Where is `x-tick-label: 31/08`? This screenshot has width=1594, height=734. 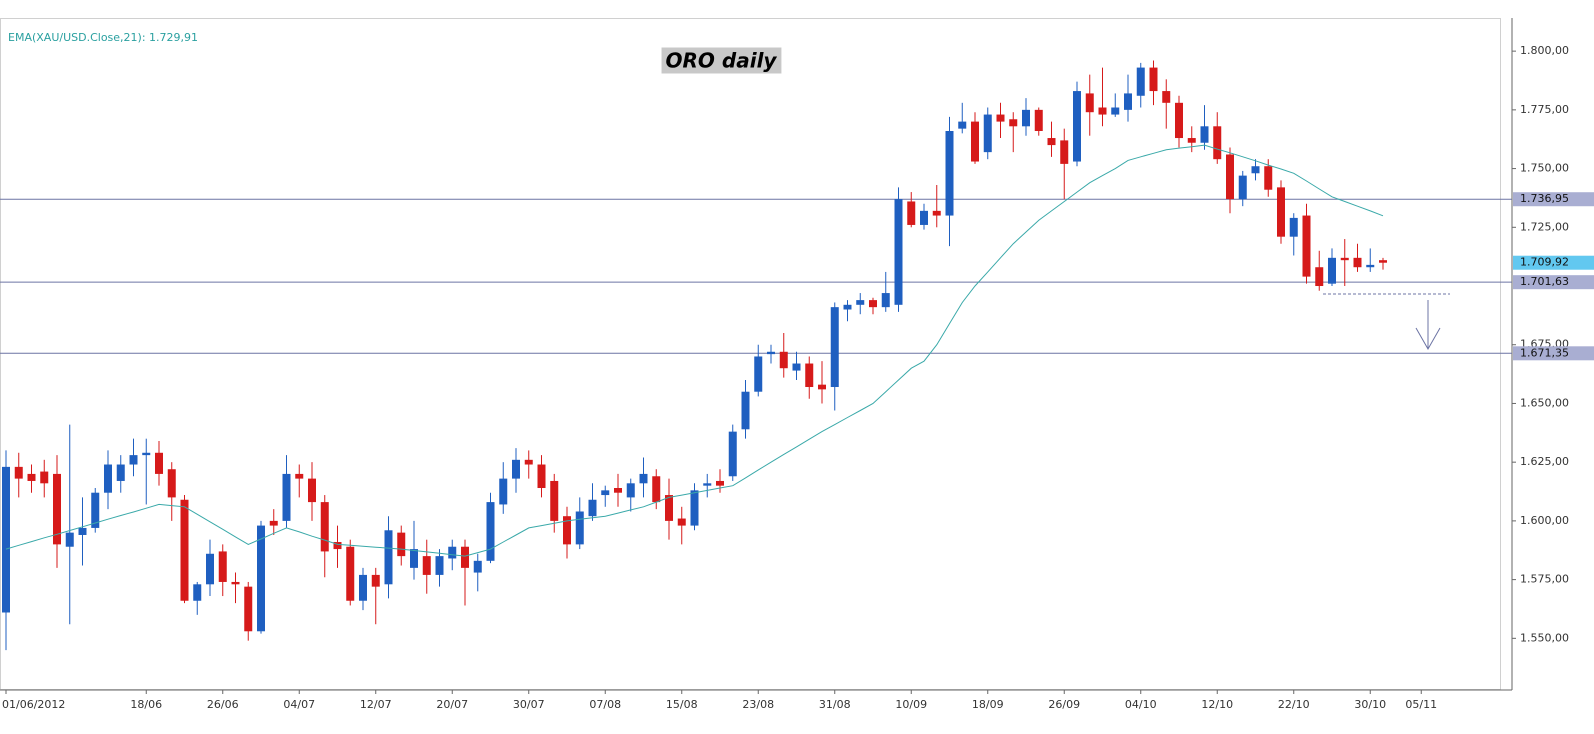
x-tick-label: 31/08 is located at coordinates (835, 704).